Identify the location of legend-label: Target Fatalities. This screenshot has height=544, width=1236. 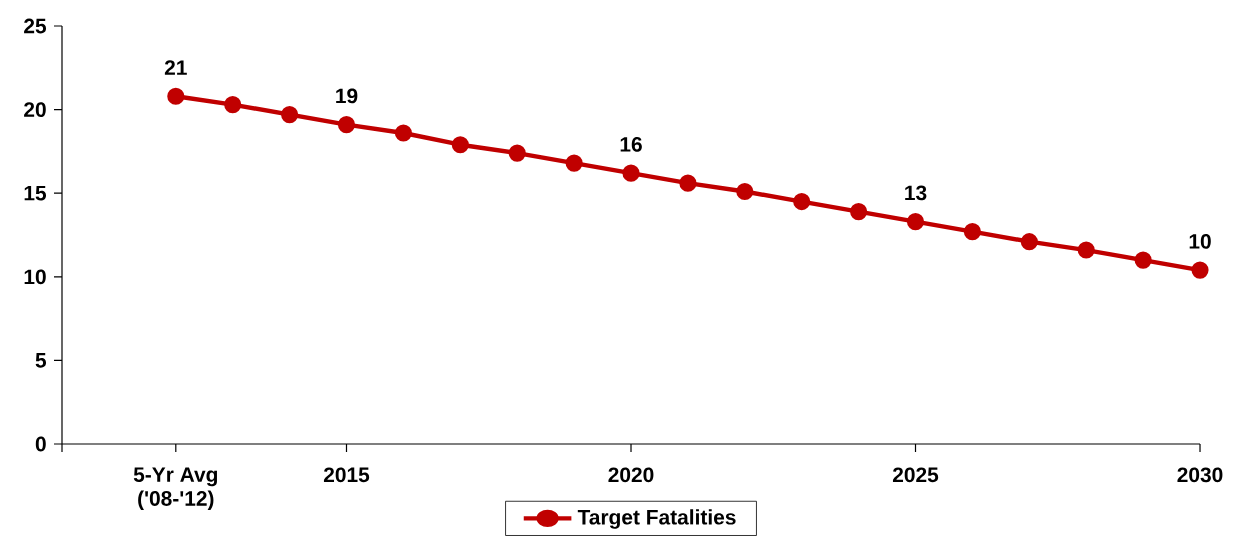
(656, 519).